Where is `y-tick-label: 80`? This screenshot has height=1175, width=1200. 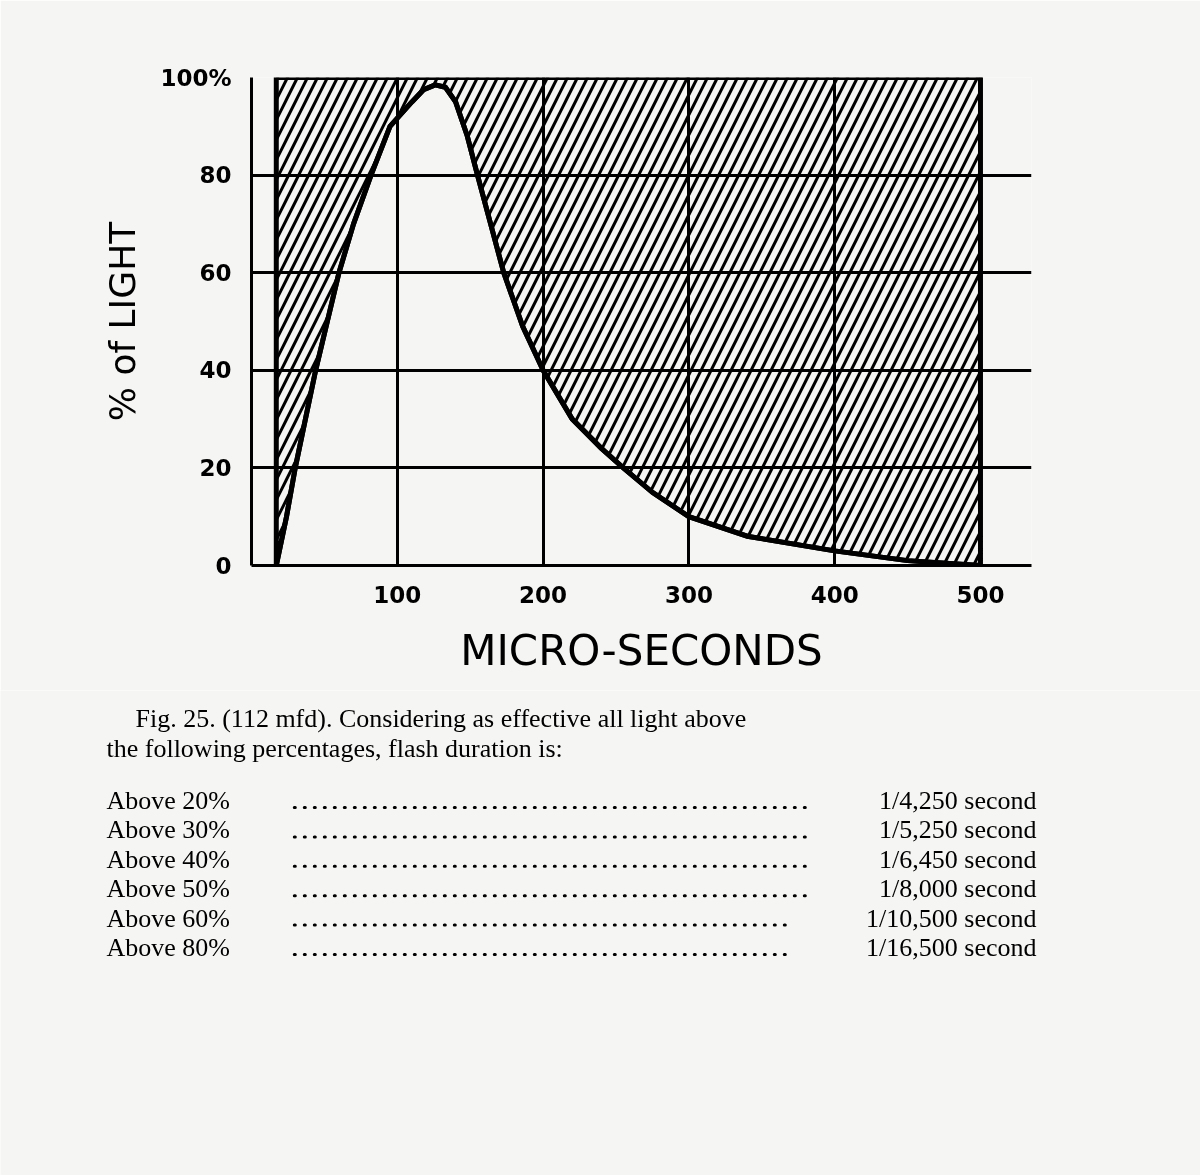 y-tick-label: 80 is located at coordinates (215, 175).